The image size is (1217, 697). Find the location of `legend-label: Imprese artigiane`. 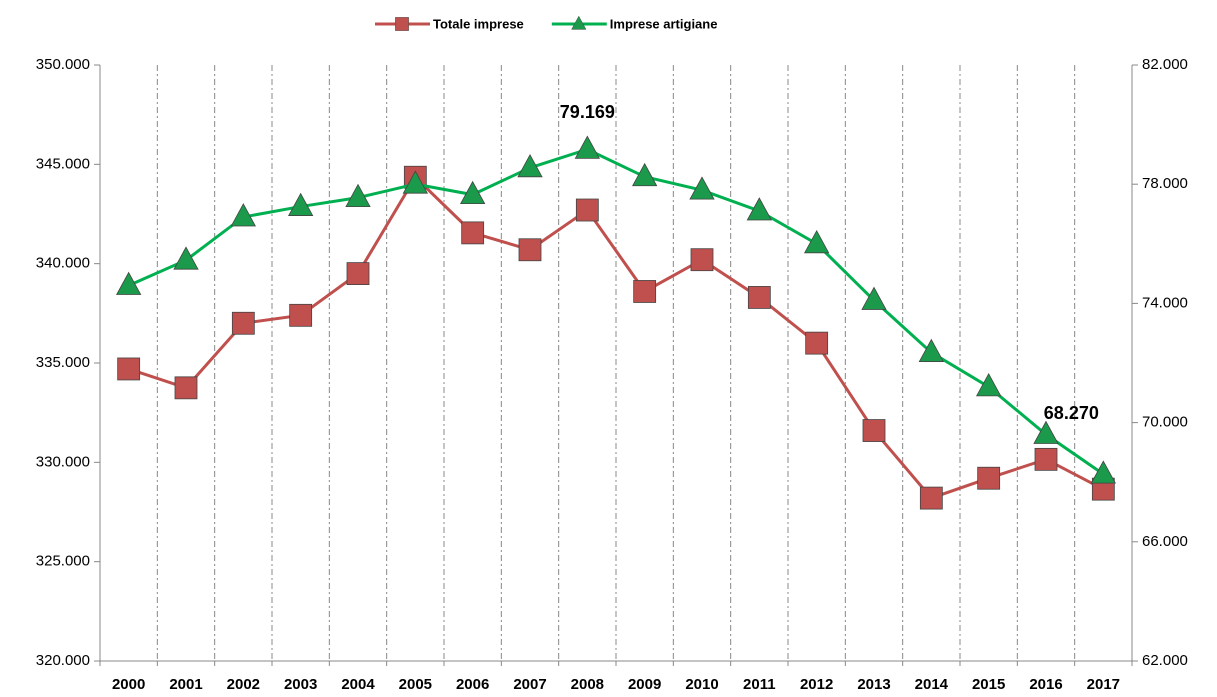

legend-label: Imprese artigiane is located at coordinates (664, 23).